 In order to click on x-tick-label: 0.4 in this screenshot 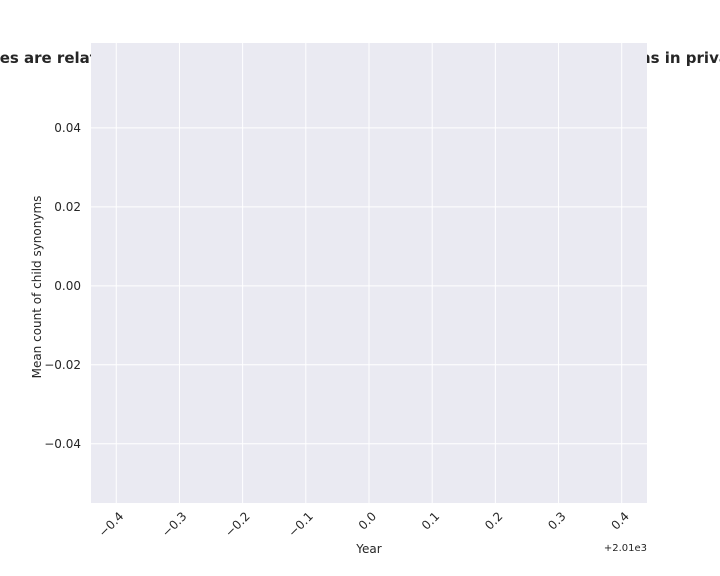, I will do `click(619, 520)`.